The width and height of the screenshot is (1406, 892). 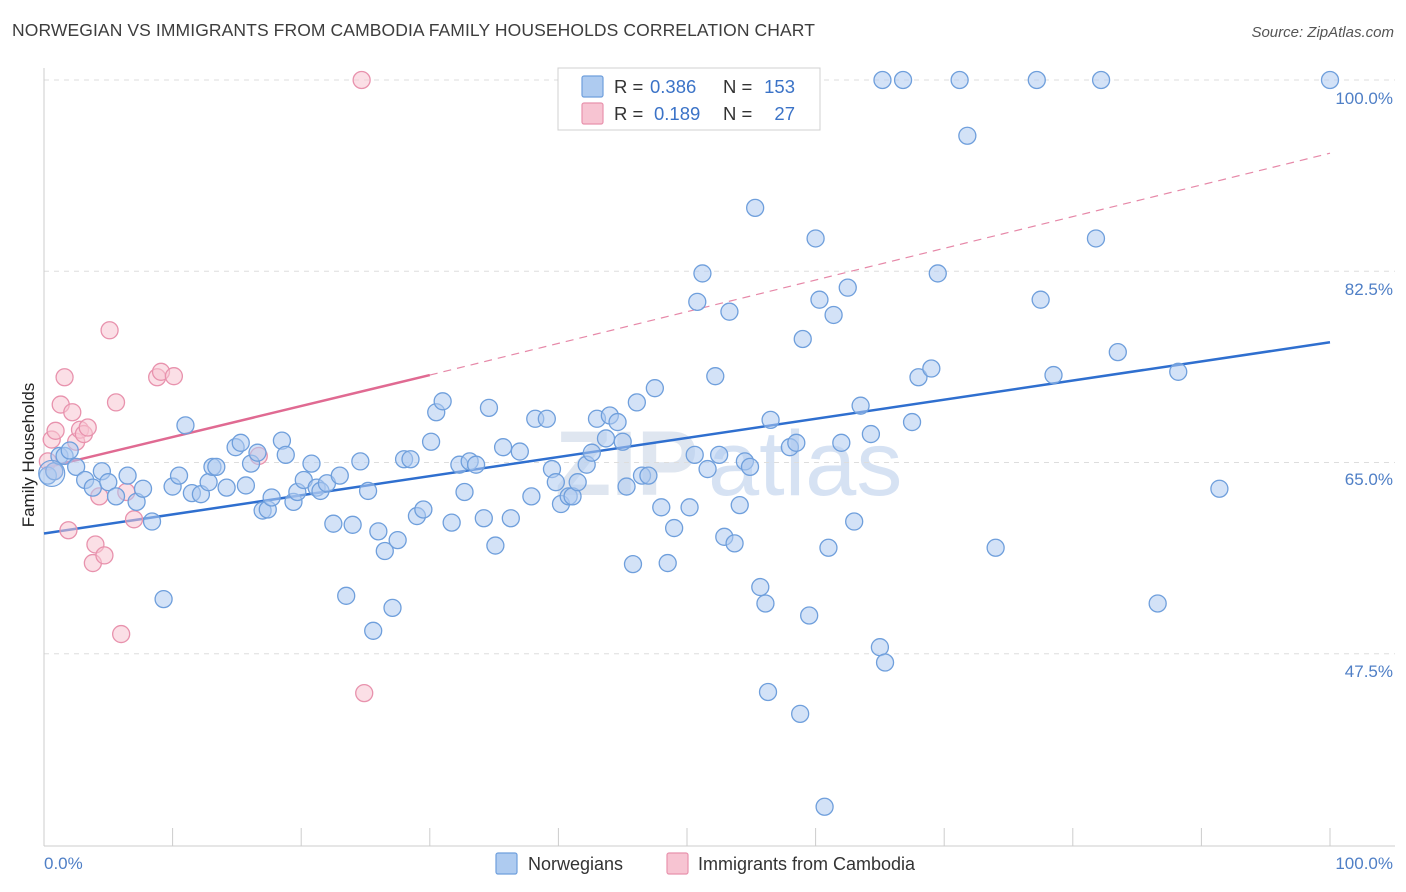 What do you see at coordinates (737, 113) in the screenshot?
I see `legend-n-label-2: N =` at bounding box center [737, 113].